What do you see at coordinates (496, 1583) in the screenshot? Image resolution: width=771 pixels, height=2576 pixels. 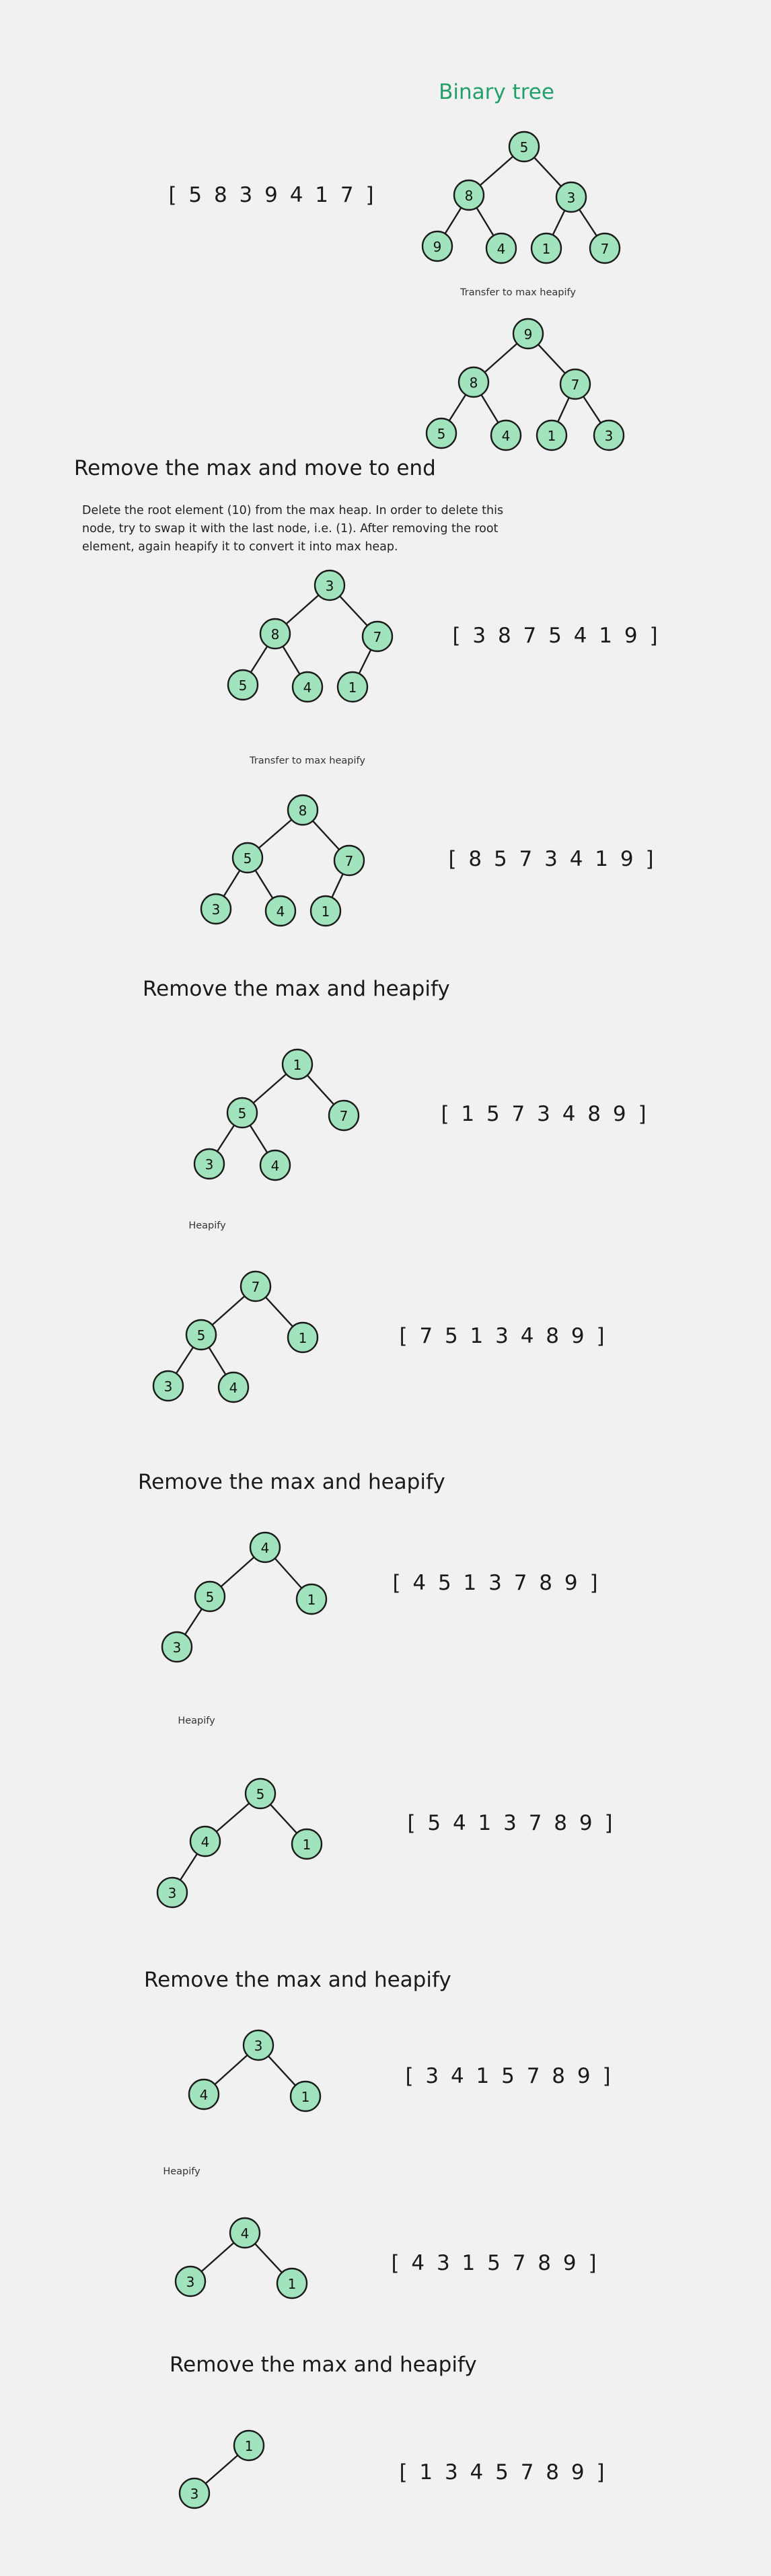 I see `array-6: [ 4 5 1 3 7 8 9 ]` at bounding box center [496, 1583].